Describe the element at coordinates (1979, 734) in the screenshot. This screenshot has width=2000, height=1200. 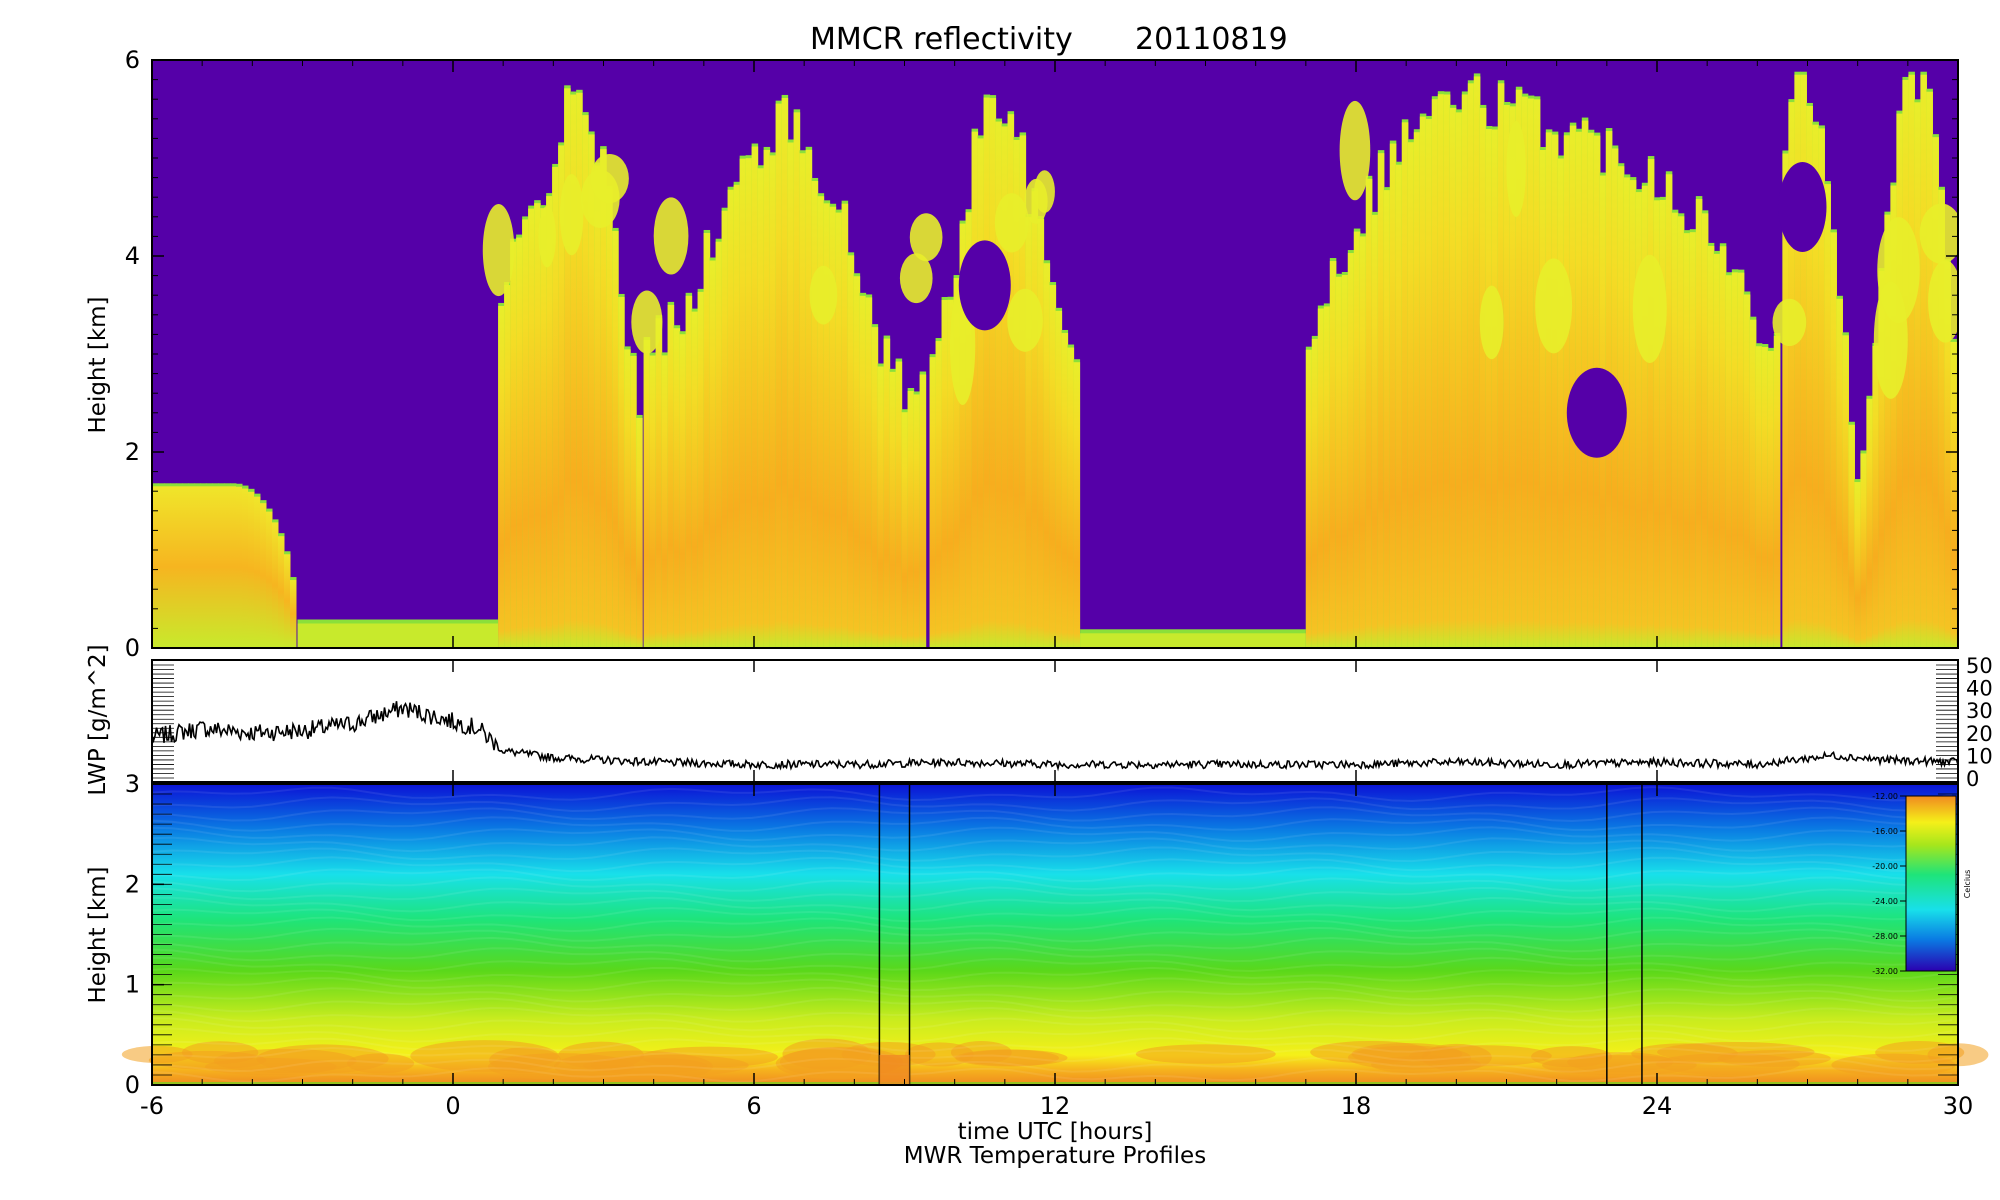
I see `lwp-tick-label: 20` at that location.